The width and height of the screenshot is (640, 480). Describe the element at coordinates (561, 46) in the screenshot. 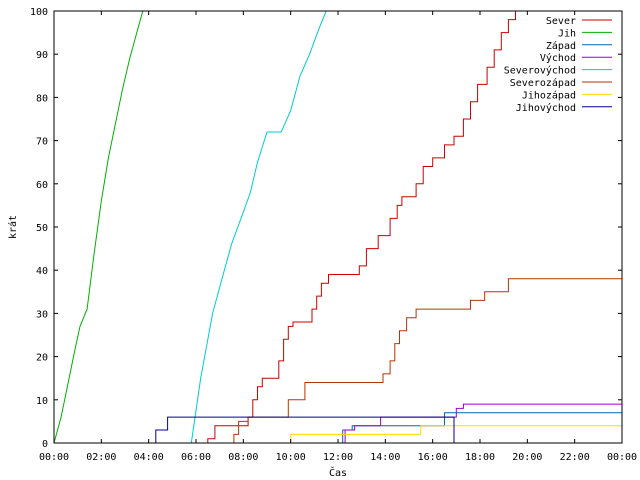

I see `legend-label: Západ` at that location.